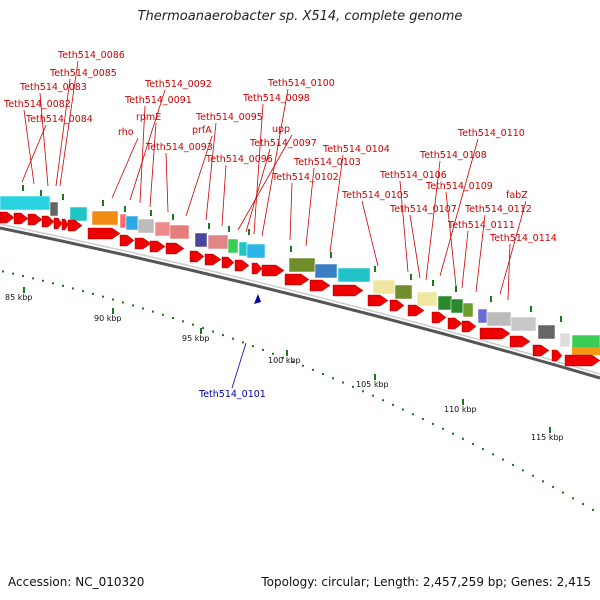  Describe the element at coordinates (239, 159) in the screenshot. I see `gene-label-16: Teth514_0096` at that location.